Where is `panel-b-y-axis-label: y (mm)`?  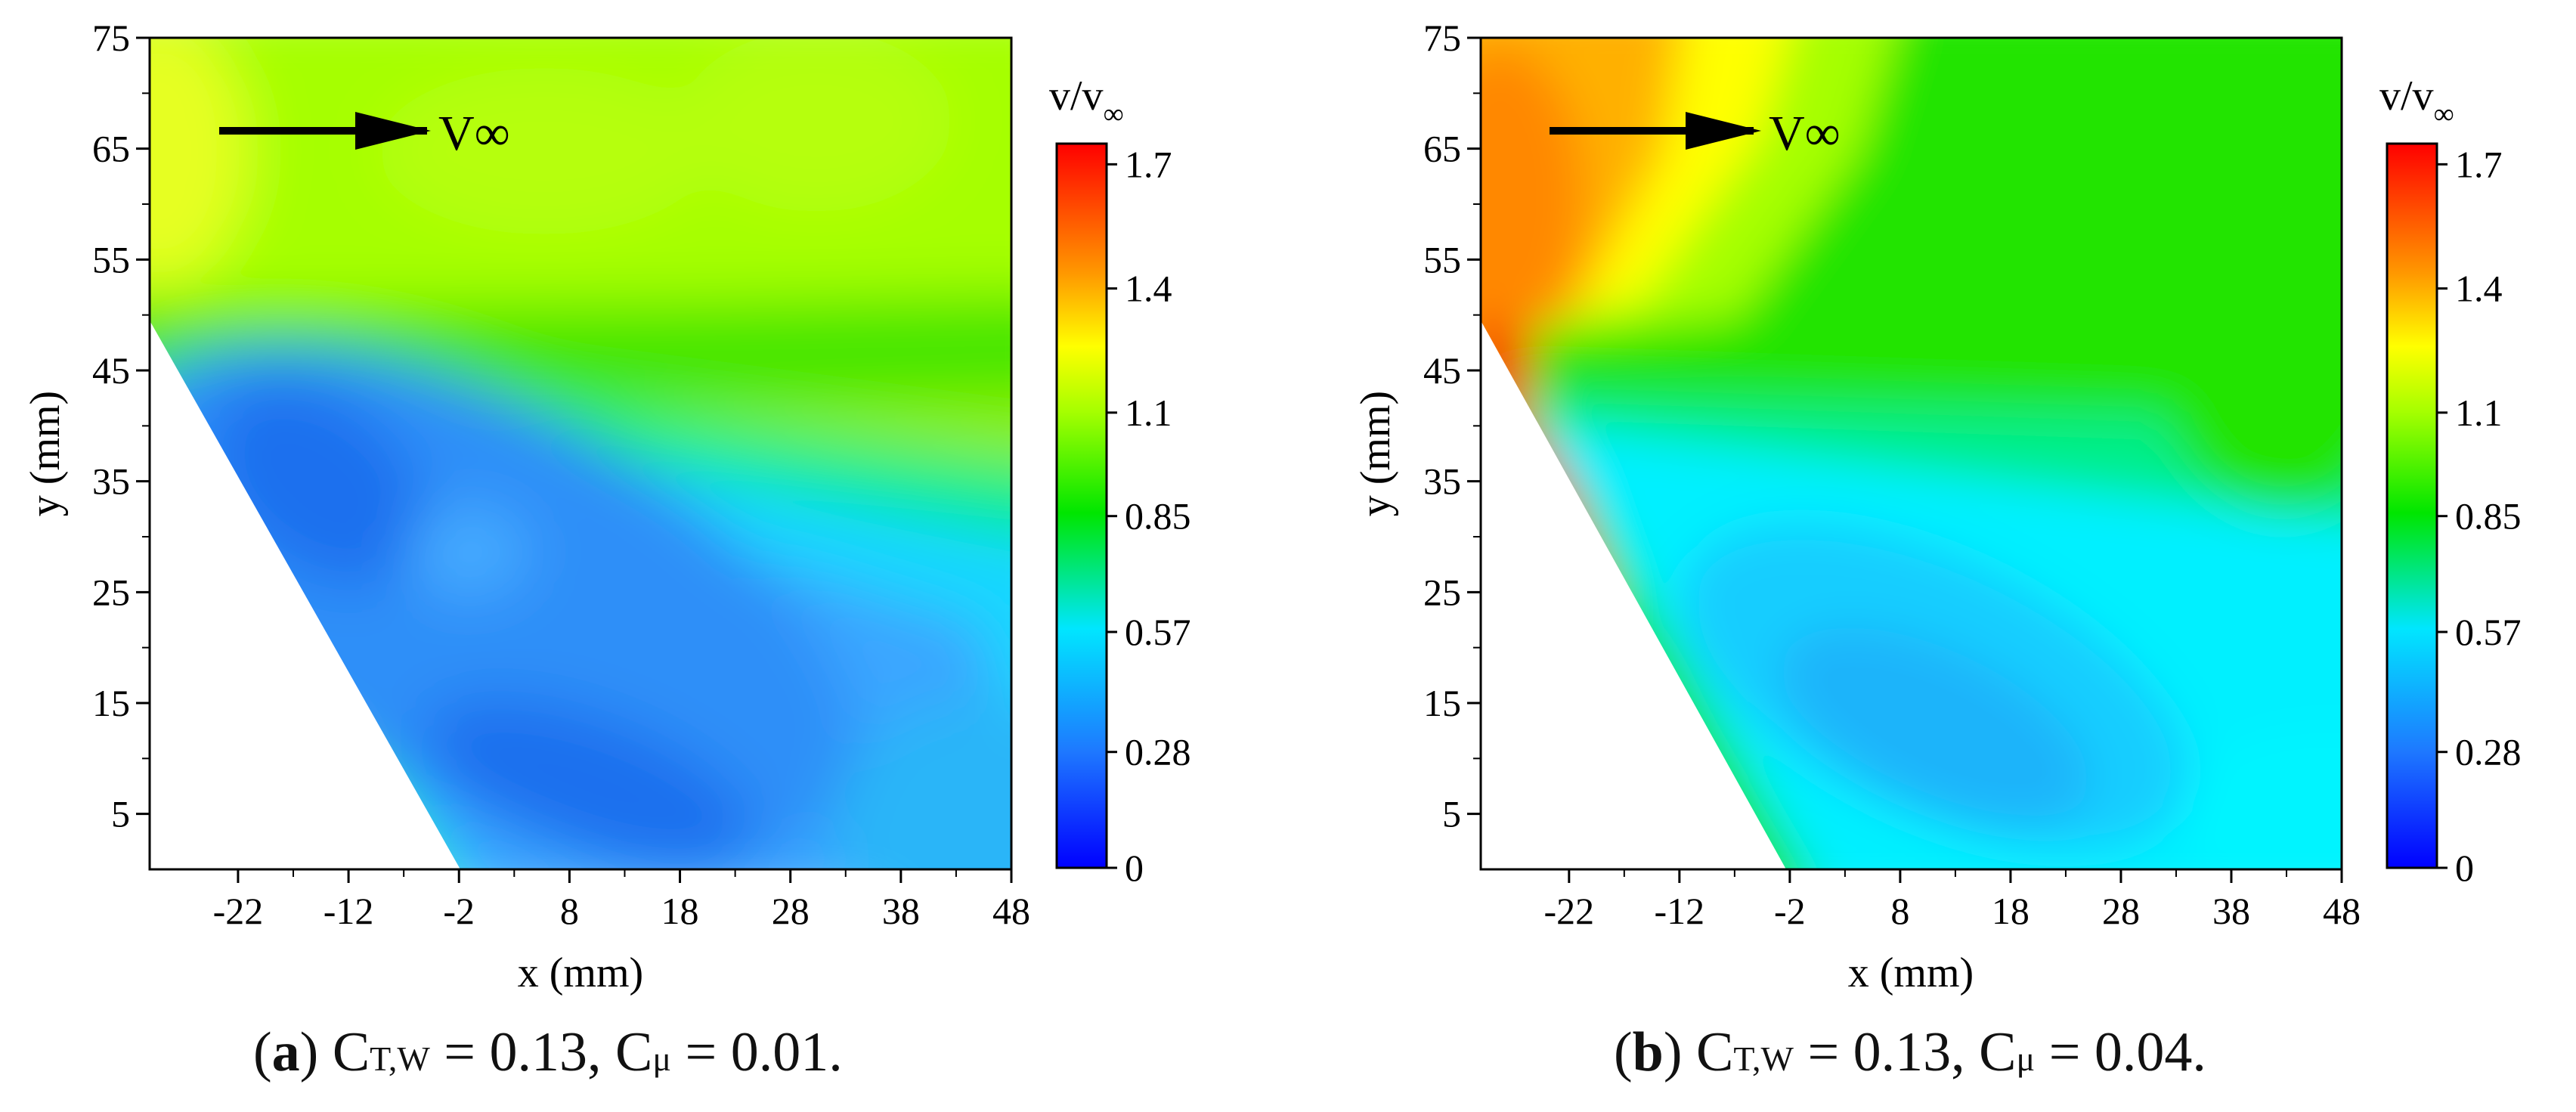 panel-b-y-axis-label: y (mm) is located at coordinates (1375, 454).